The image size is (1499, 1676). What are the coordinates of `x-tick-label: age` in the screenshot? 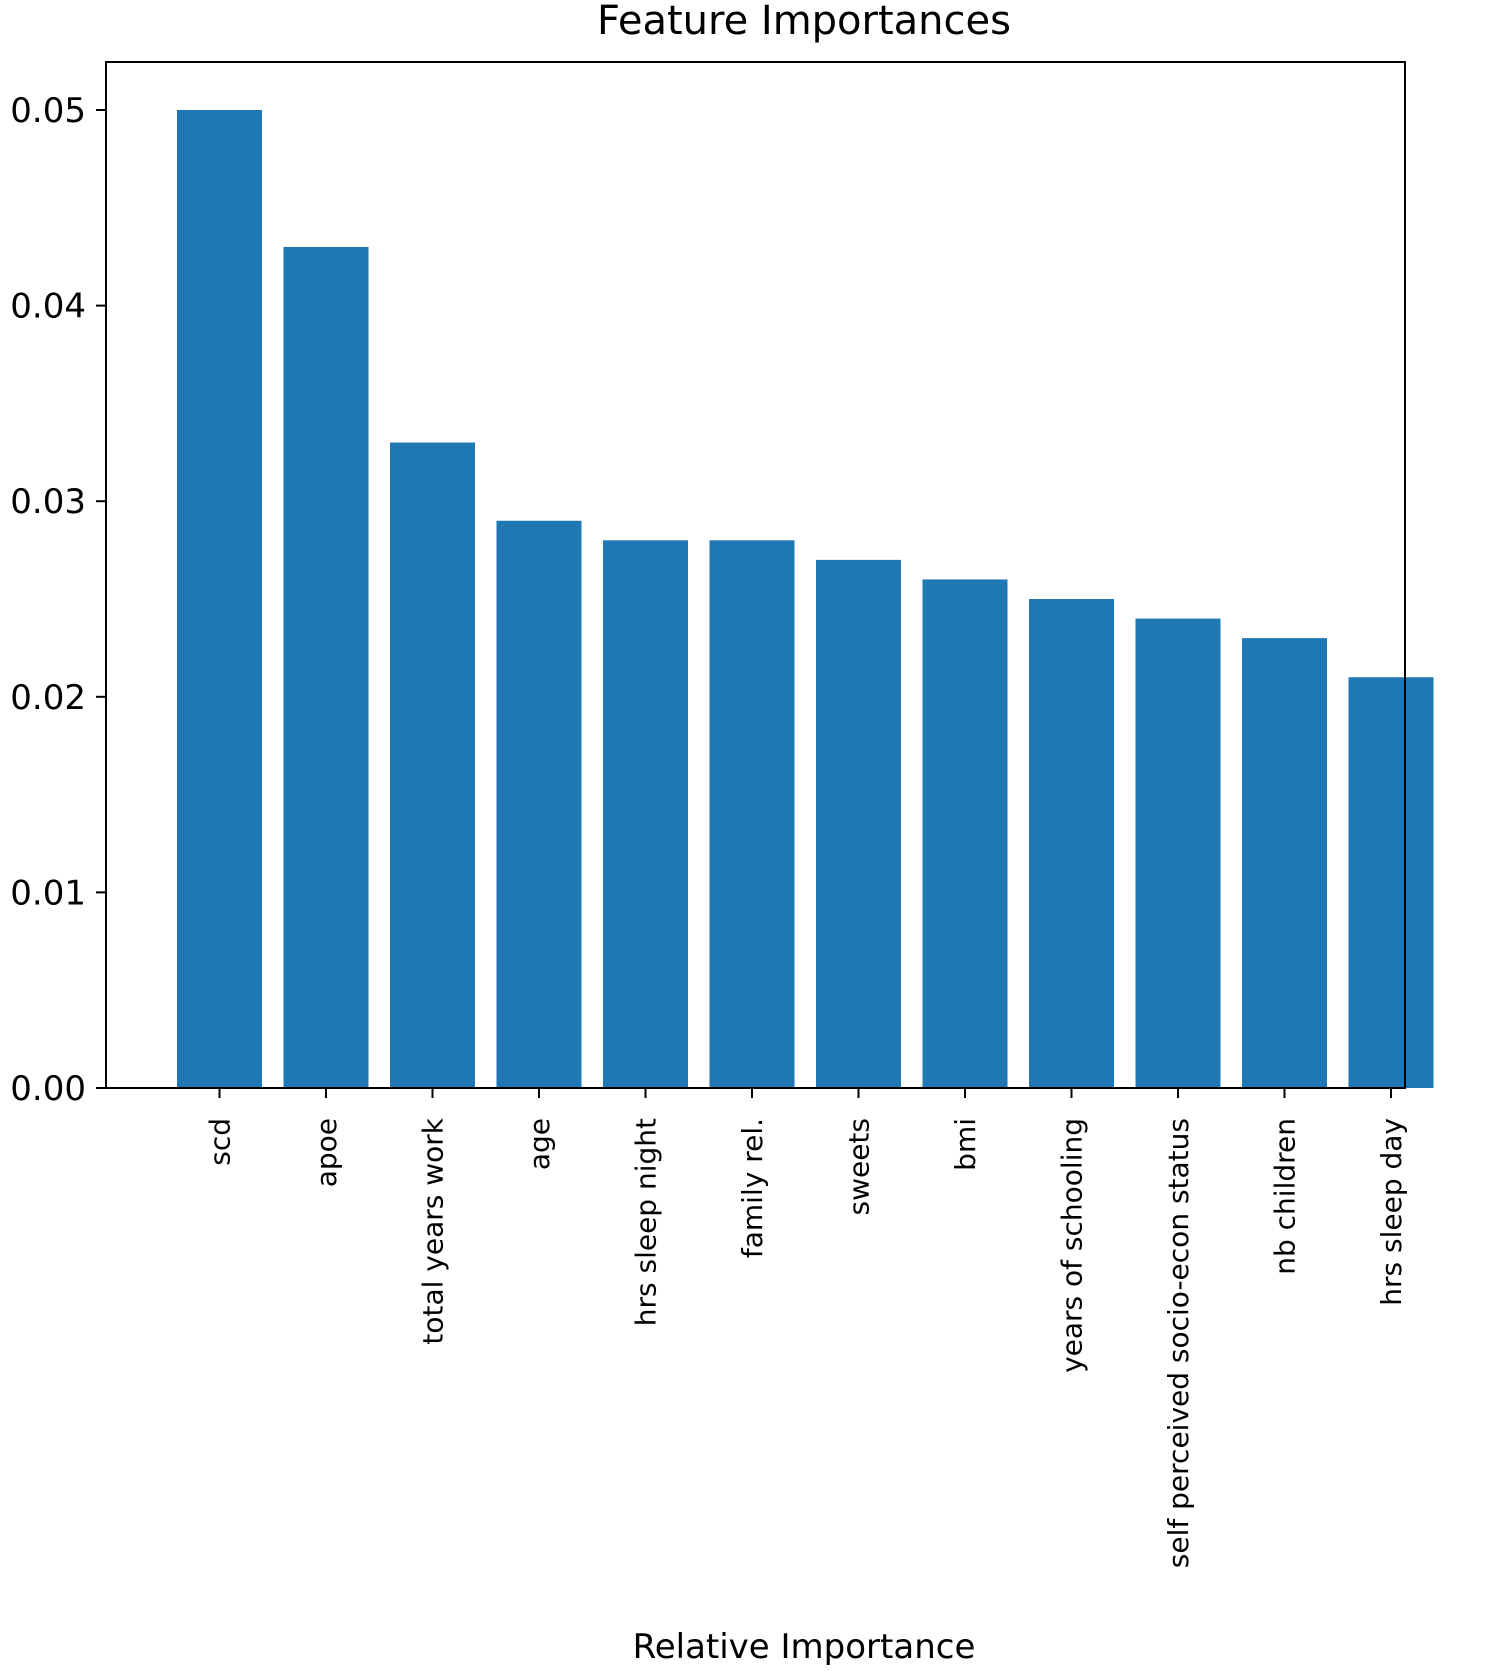 It's located at (539, 1144).